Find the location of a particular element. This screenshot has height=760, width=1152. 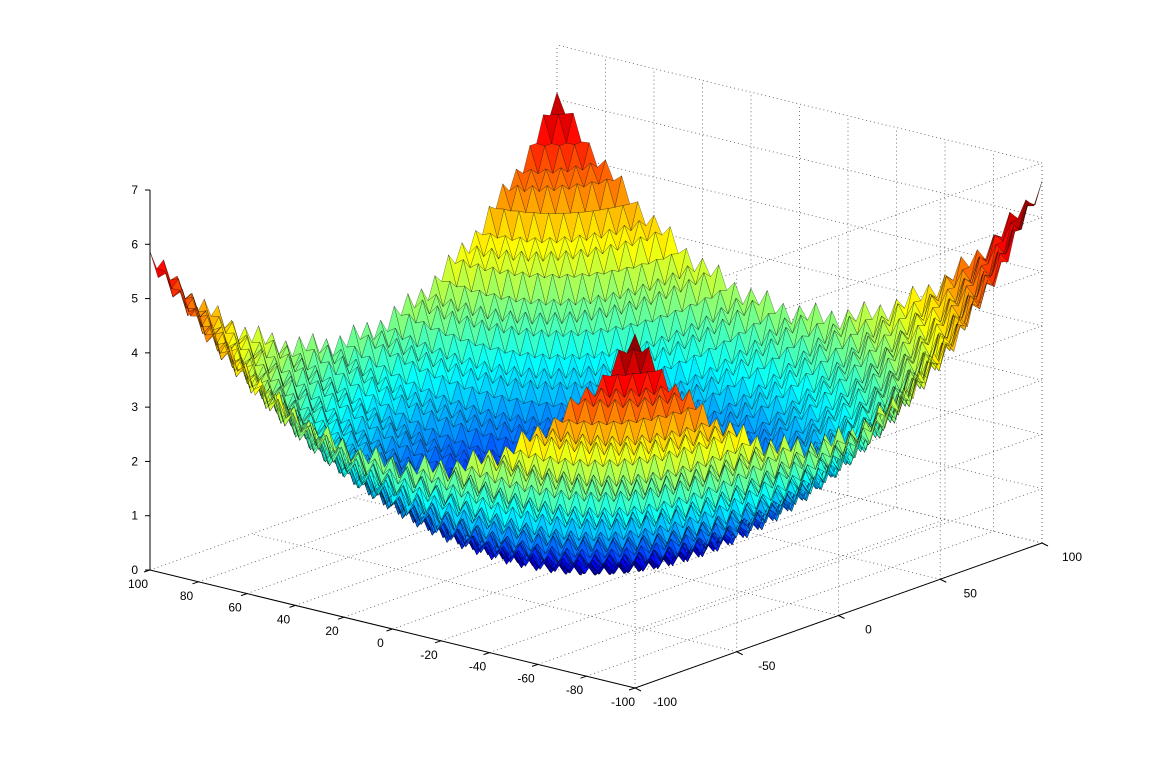

x-tick-label: 0 is located at coordinates (380, 643).